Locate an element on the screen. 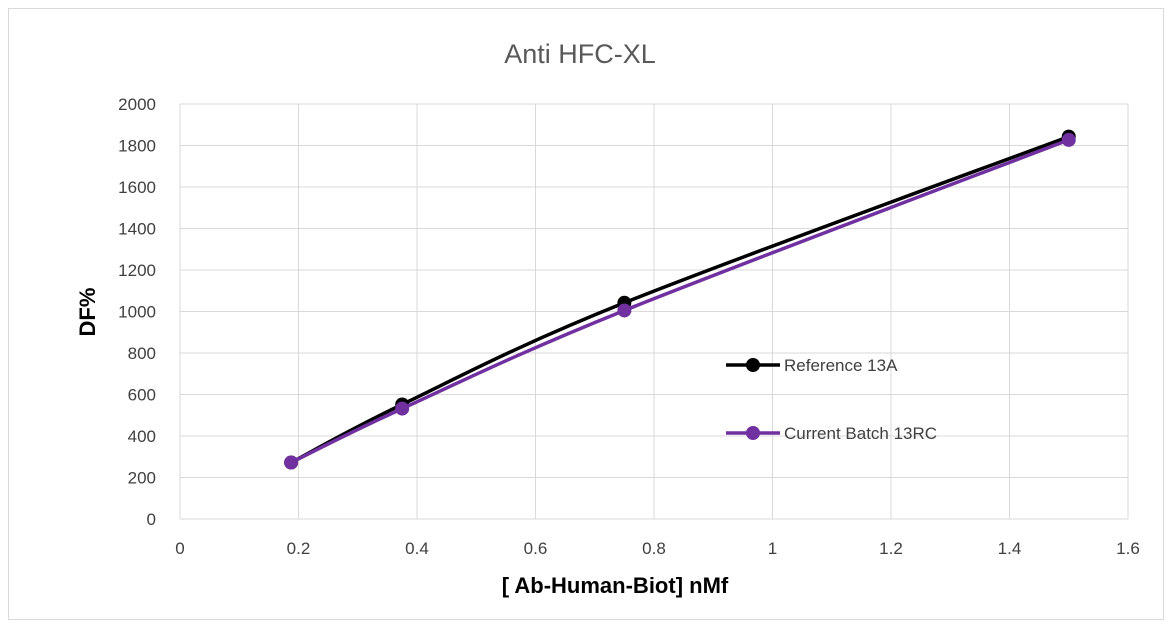  x-tick-labels: 0 0.2 0.4 0.6 0.8 1 1.2 1.4 1.6 is located at coordinates (657, 548).